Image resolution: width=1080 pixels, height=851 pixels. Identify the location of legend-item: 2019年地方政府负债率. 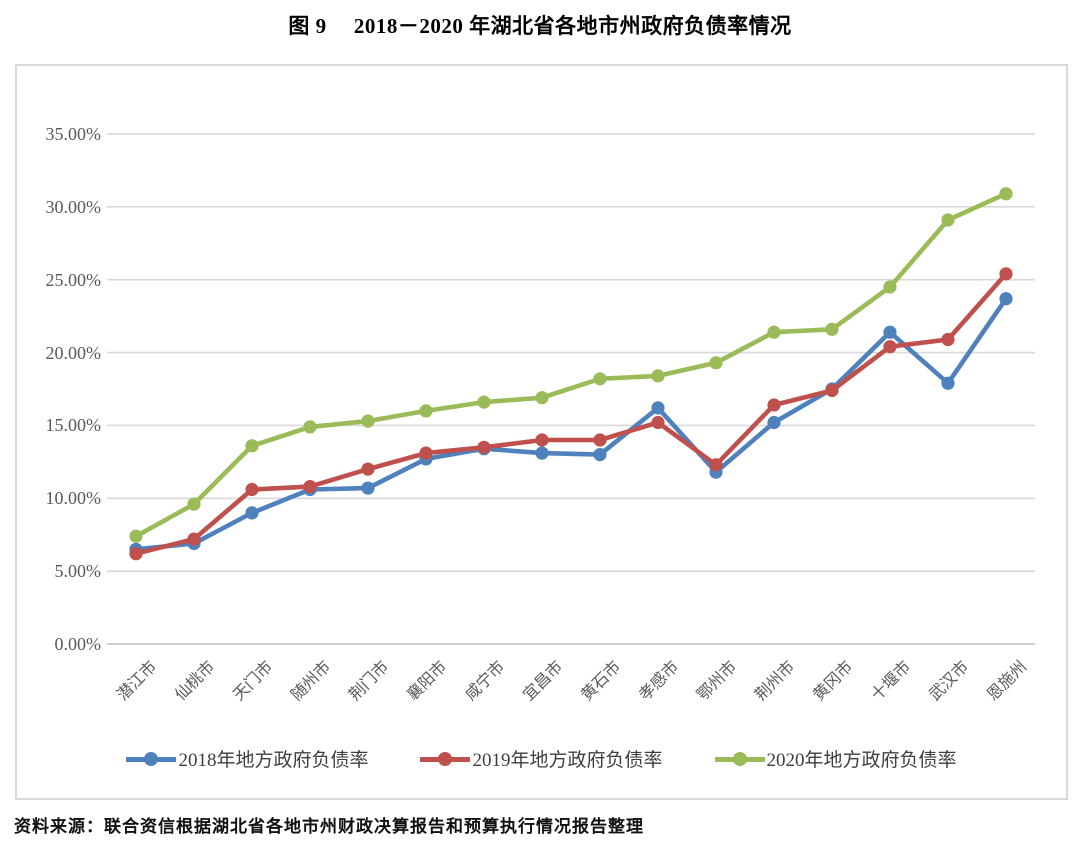
(541, 758).